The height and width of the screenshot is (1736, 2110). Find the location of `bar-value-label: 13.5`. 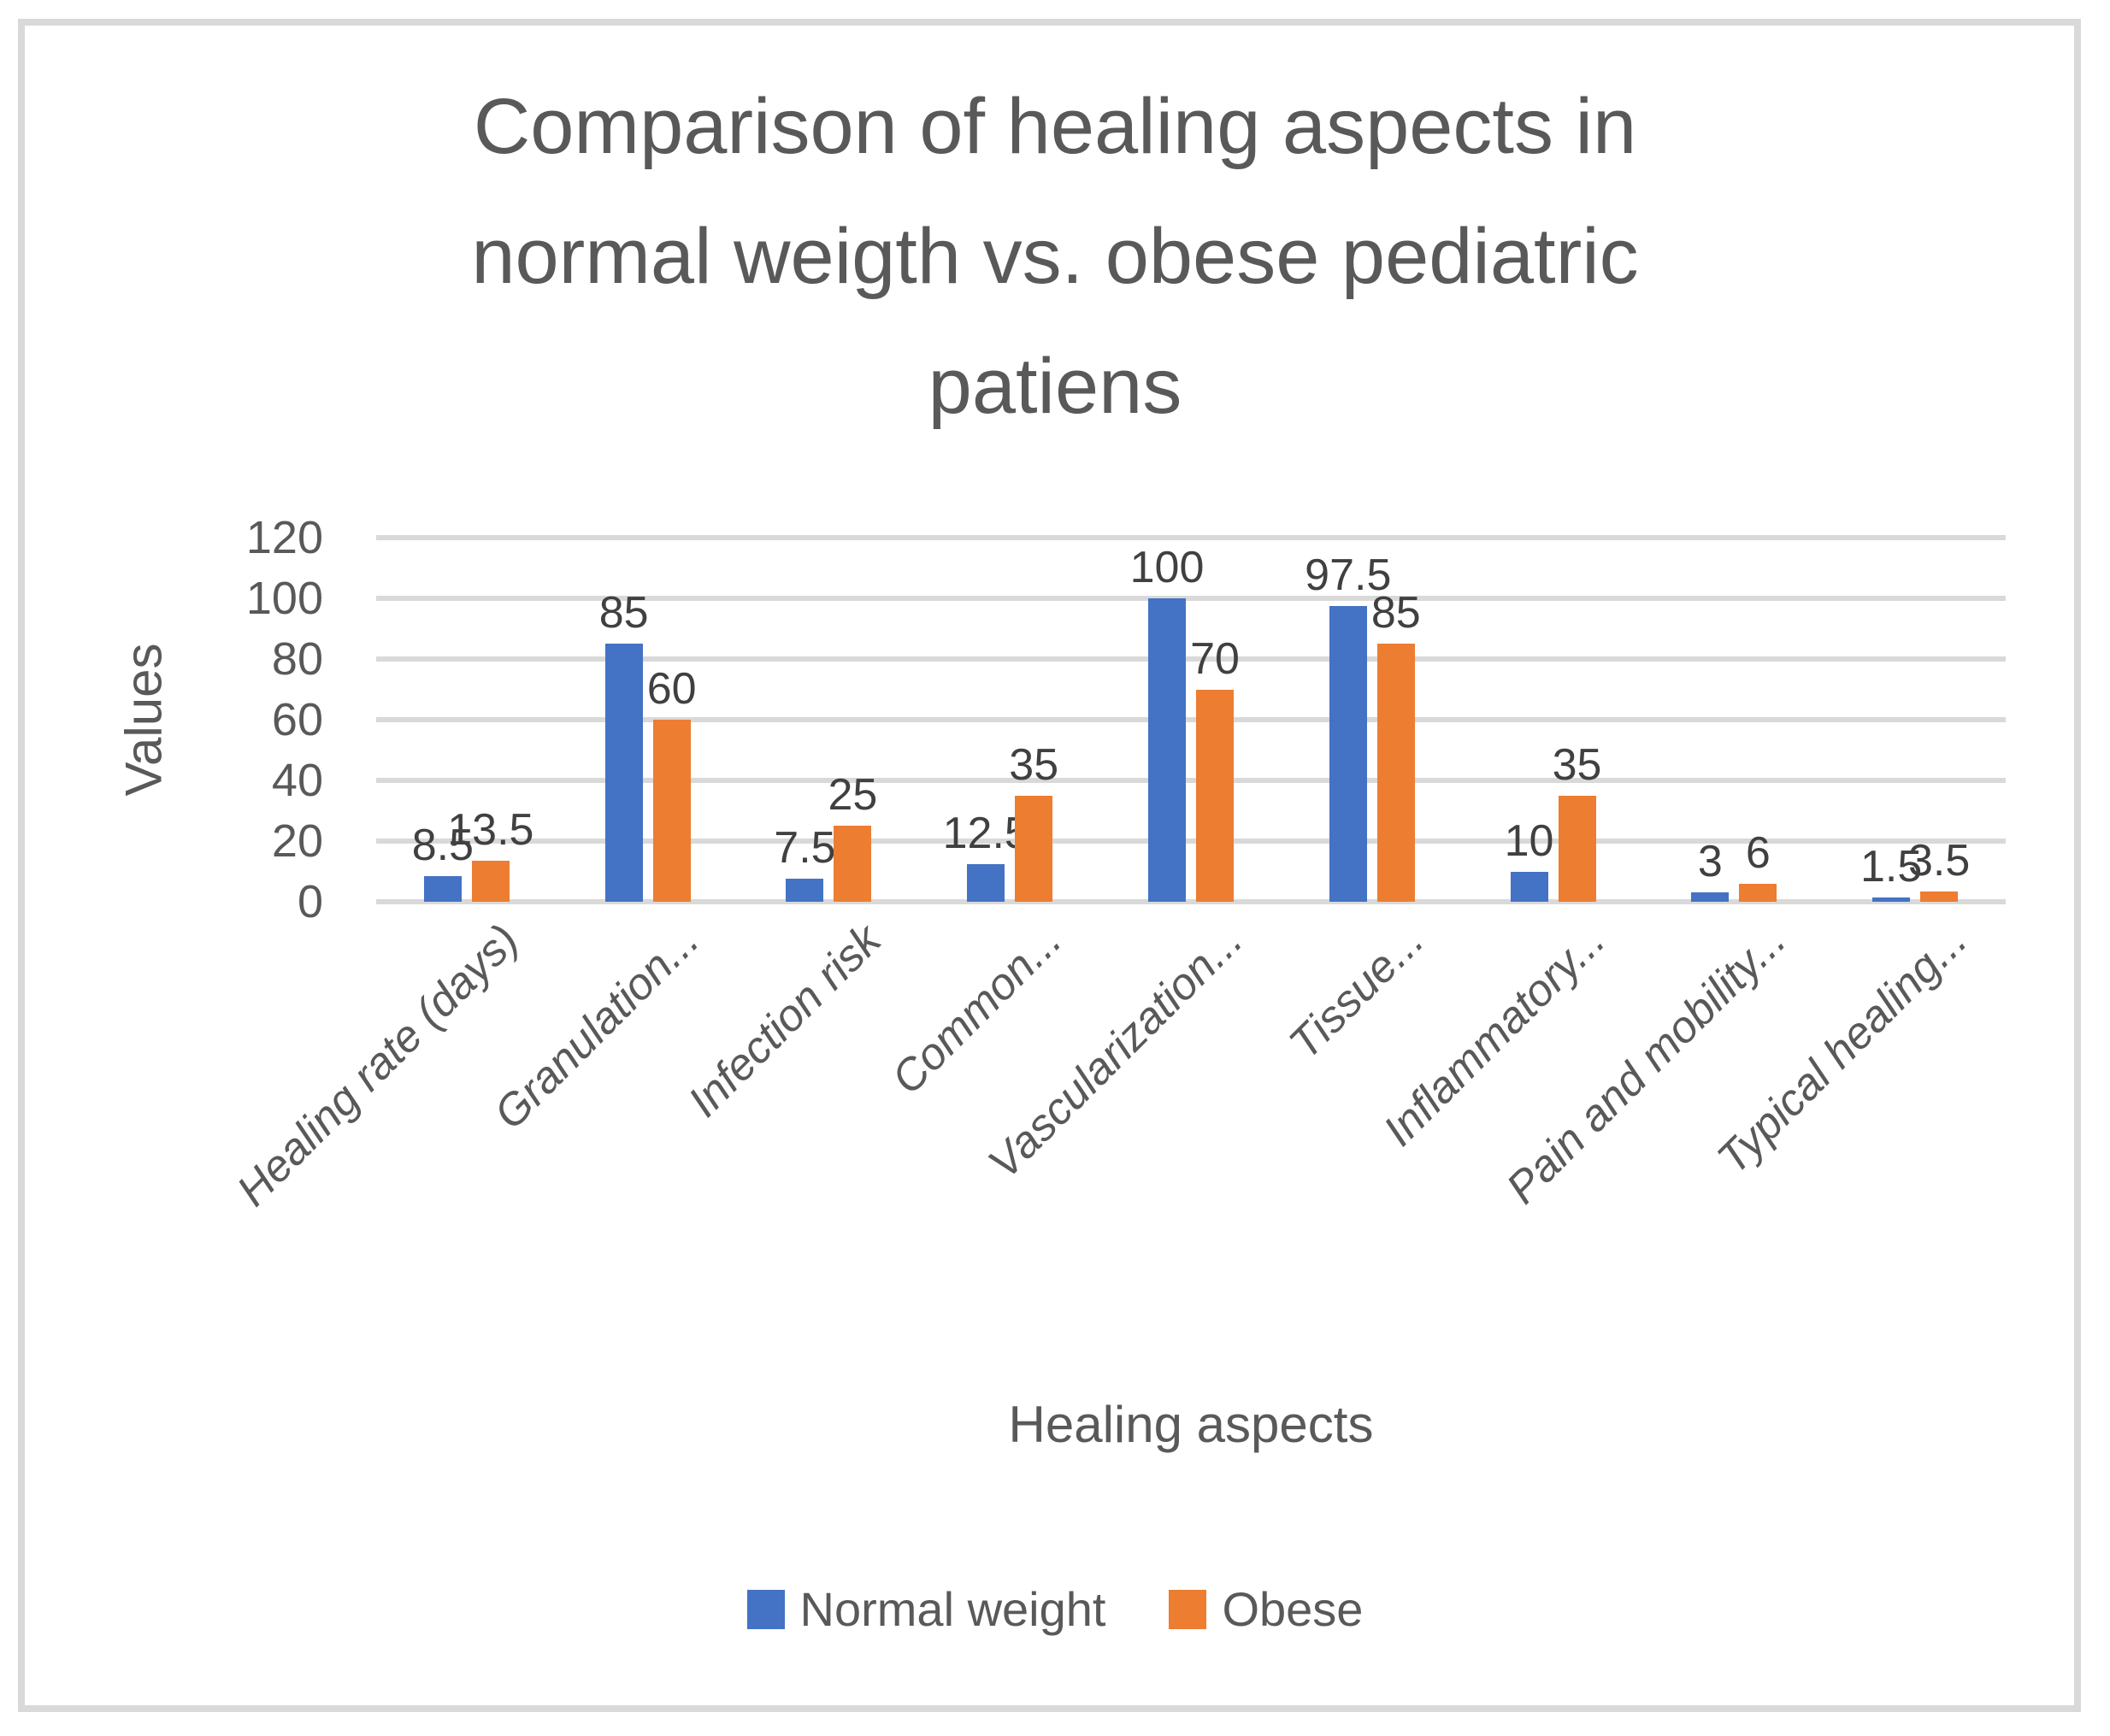

bar-value-label: 13.5 is located at coordinates (491, 830).